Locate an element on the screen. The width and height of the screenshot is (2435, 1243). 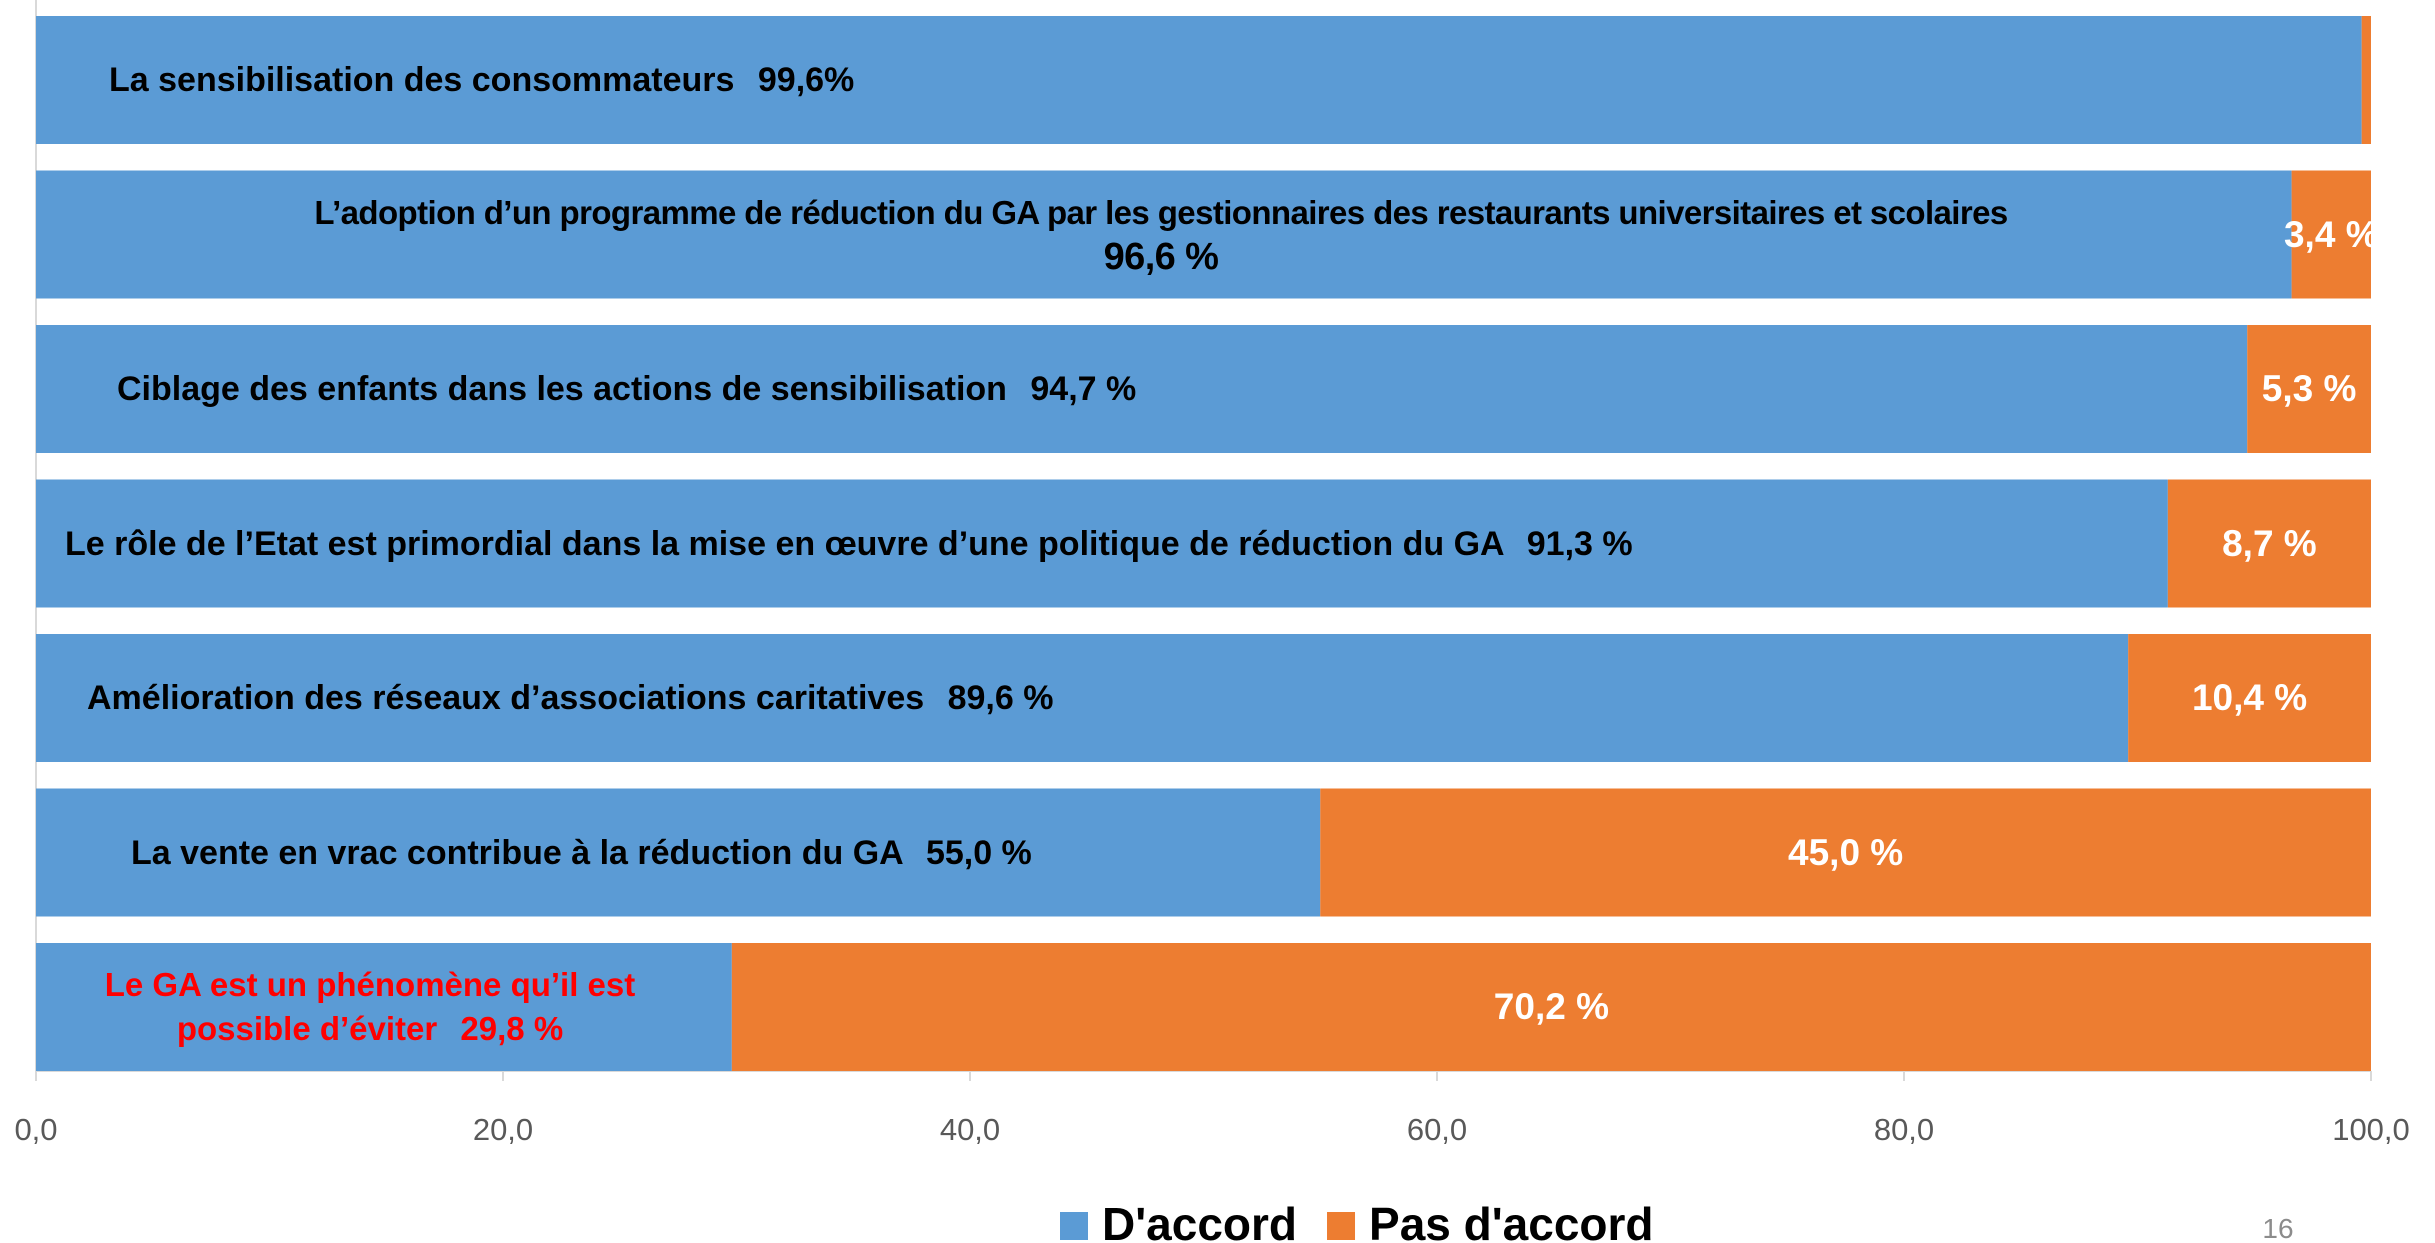
x-tick-label: 0,0 is located at coordinates (35, 1129).